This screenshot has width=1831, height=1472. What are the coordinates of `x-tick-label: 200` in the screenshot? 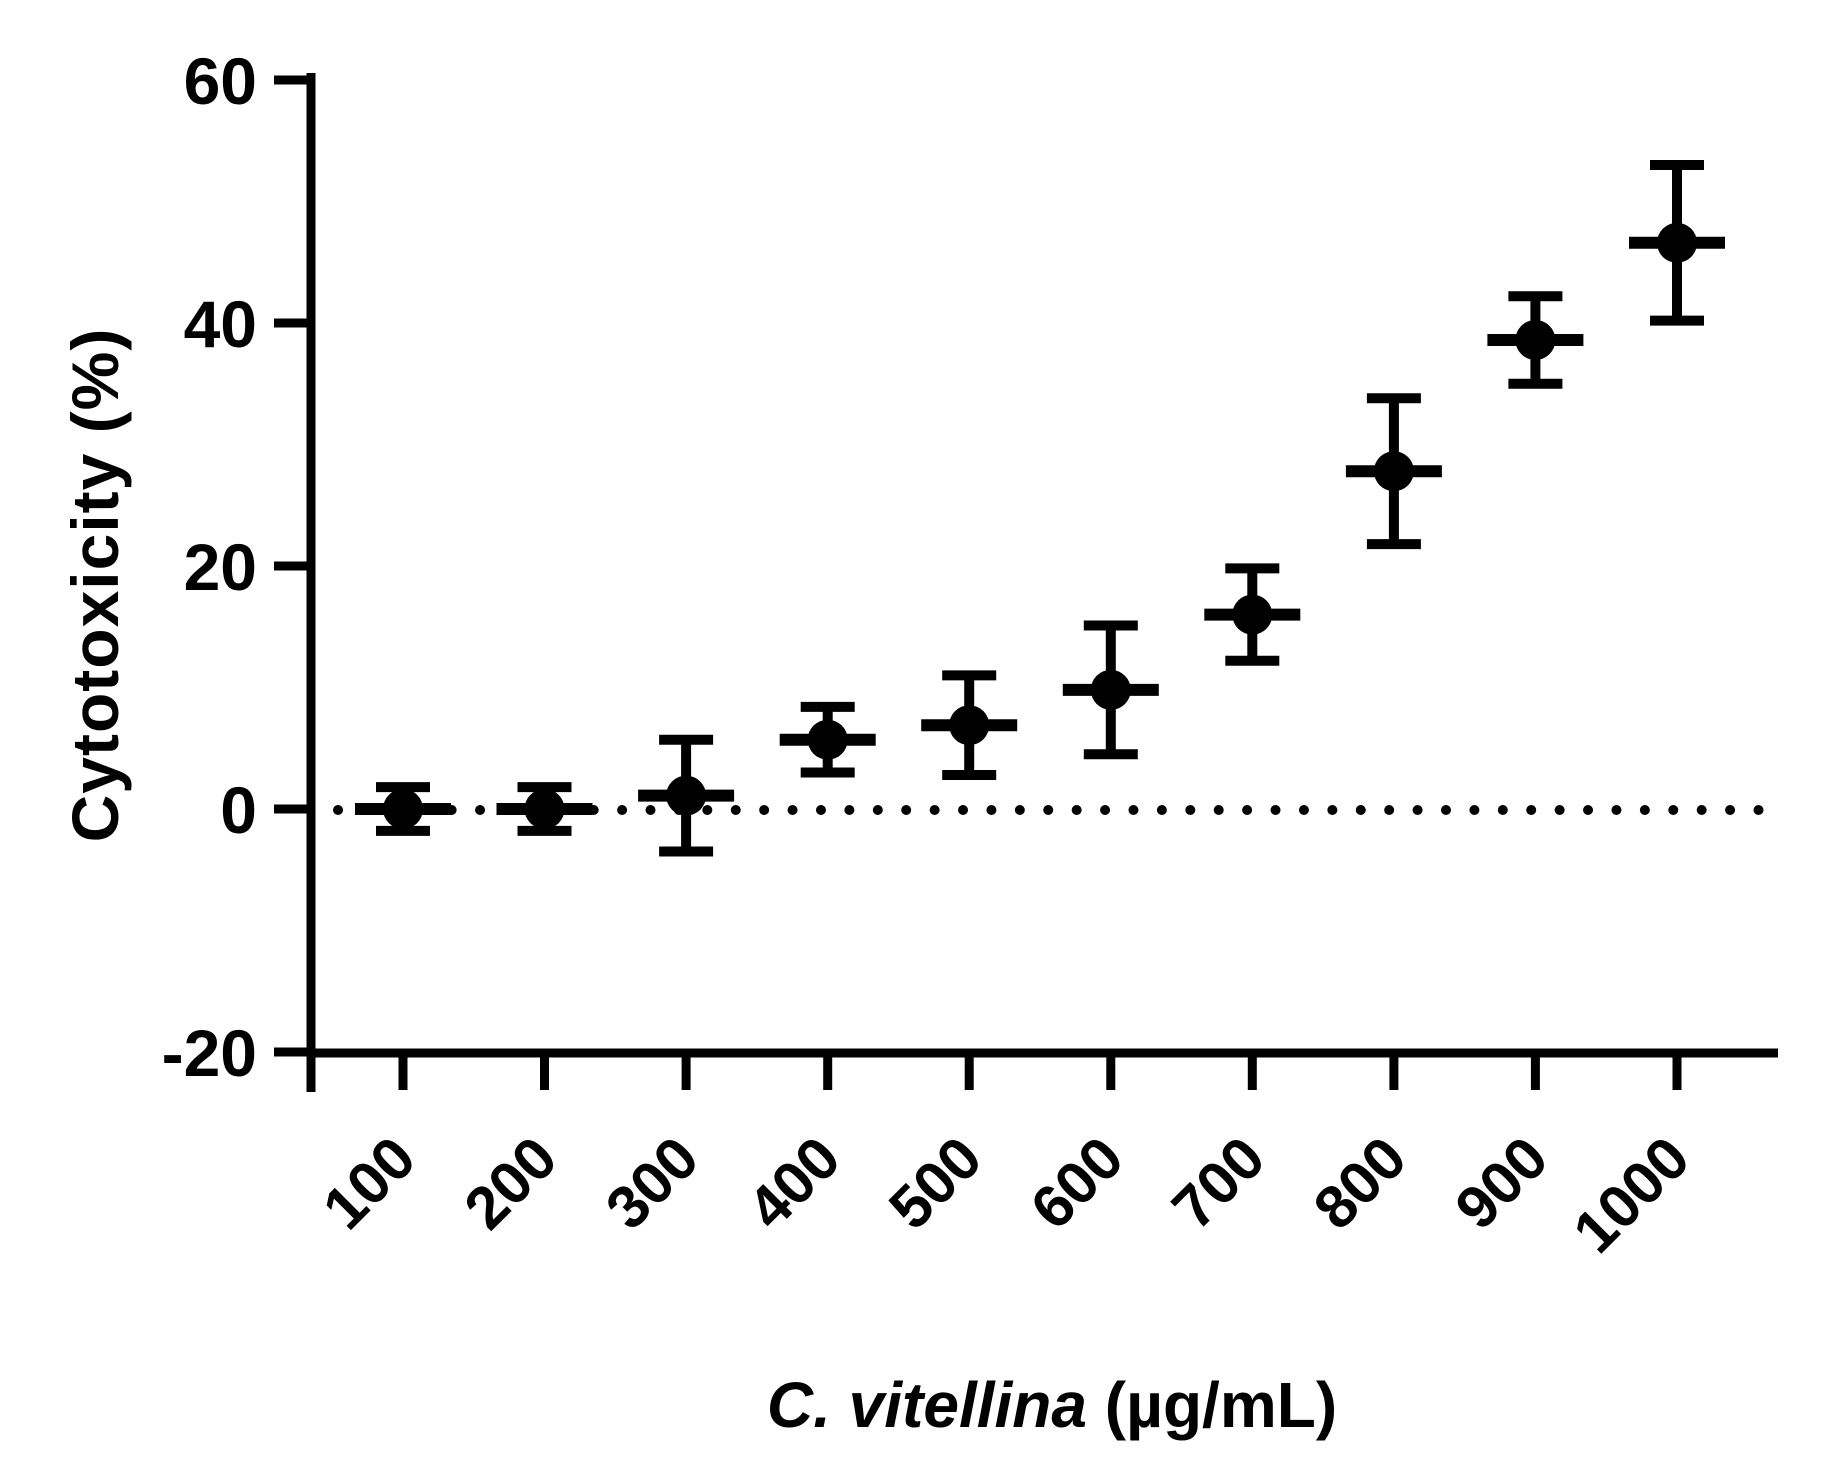 It's located at (511, 1183).